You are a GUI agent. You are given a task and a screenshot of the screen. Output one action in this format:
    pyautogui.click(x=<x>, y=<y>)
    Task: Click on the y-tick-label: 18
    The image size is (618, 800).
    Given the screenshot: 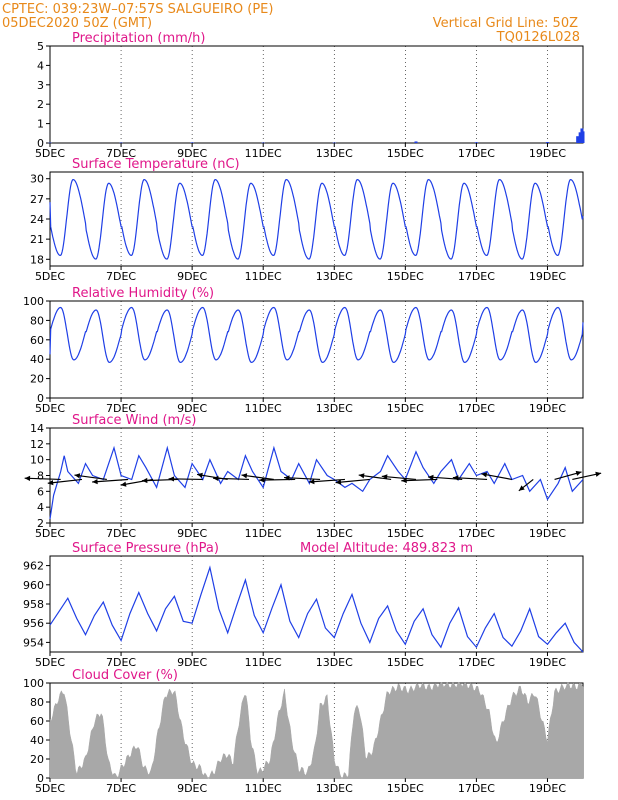 What is the action you would take?
    pyautogui.click(x=37, y=259)
    